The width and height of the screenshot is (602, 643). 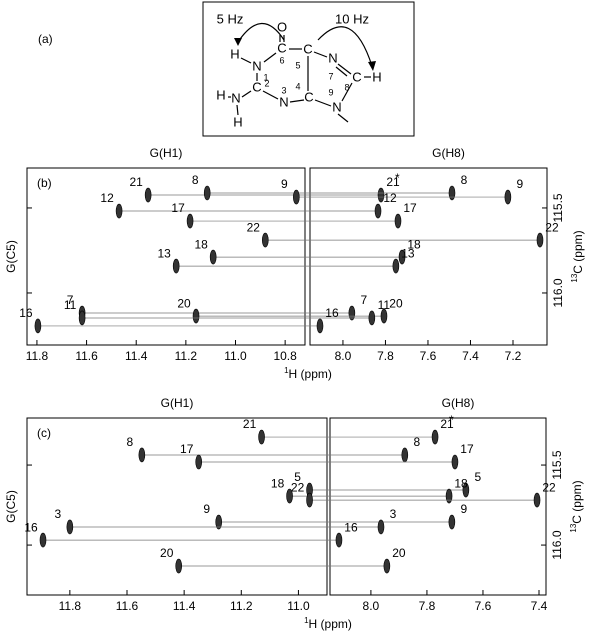 What do you see at coordinates (283, 90) in the screenshot?
I see `atom-number: 3` at bounding box center [283, 90].